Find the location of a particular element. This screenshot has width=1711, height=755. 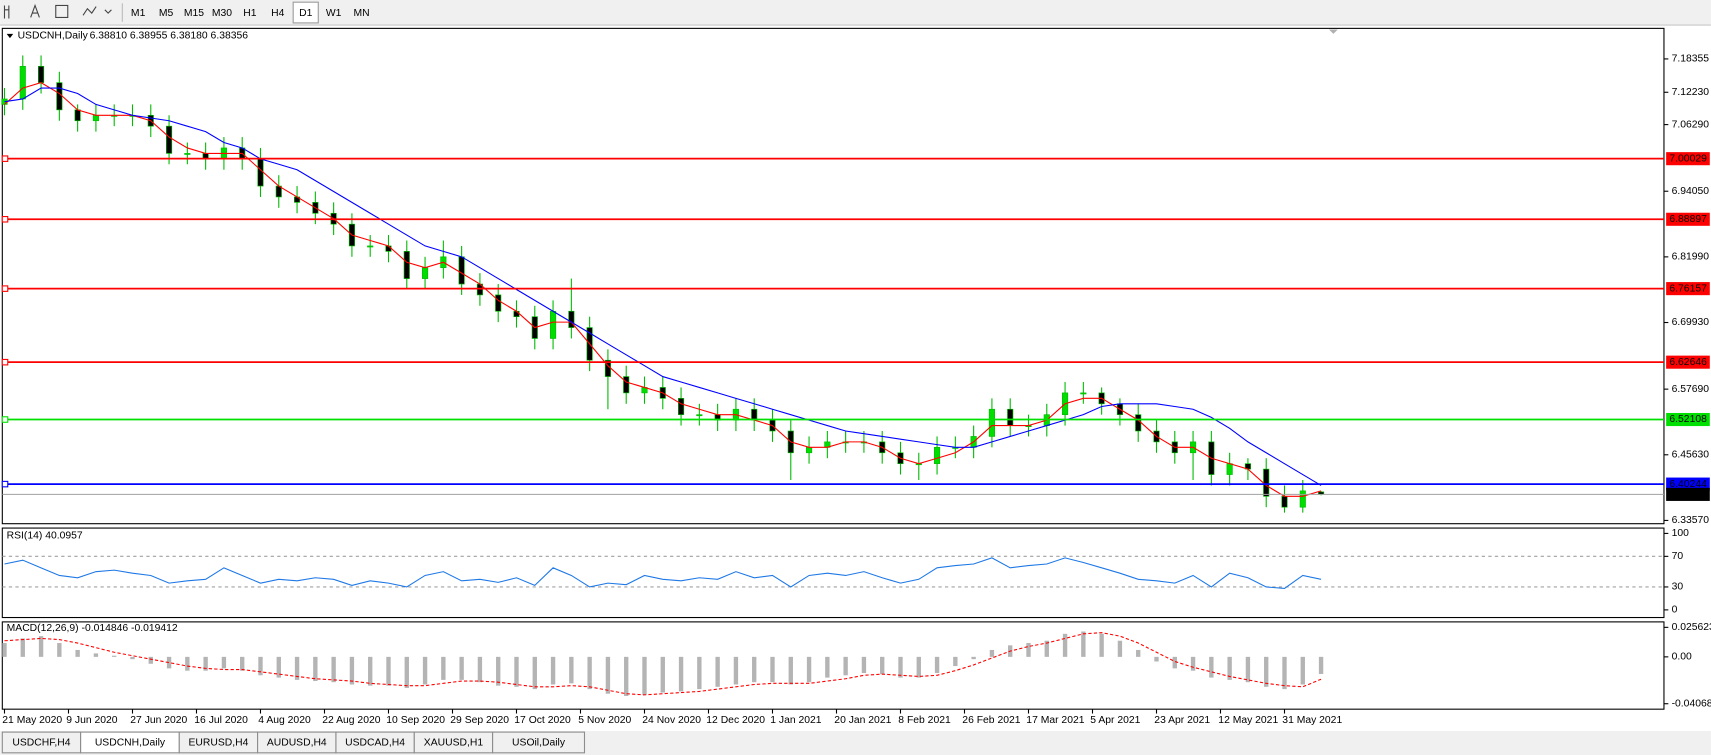

price-level-label: 7.00029 is located at coordinates (1688, 158).